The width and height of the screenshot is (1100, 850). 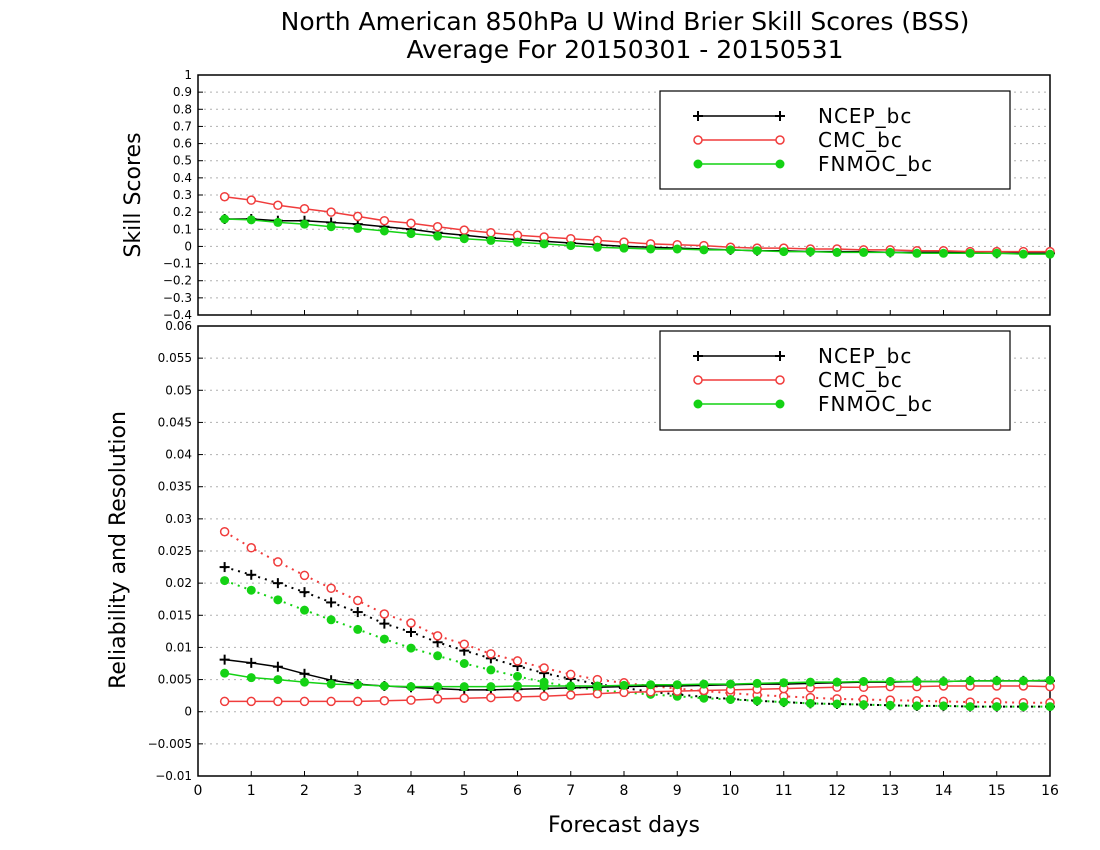 I want to click on x-tick-label: 16, so click(x=1050, y=791).